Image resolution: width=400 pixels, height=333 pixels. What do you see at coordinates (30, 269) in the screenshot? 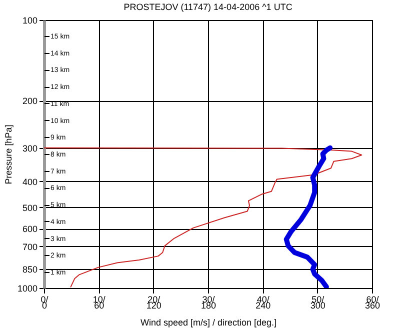
I see `y-tick-label: 850` at bounding box center [30, 269].